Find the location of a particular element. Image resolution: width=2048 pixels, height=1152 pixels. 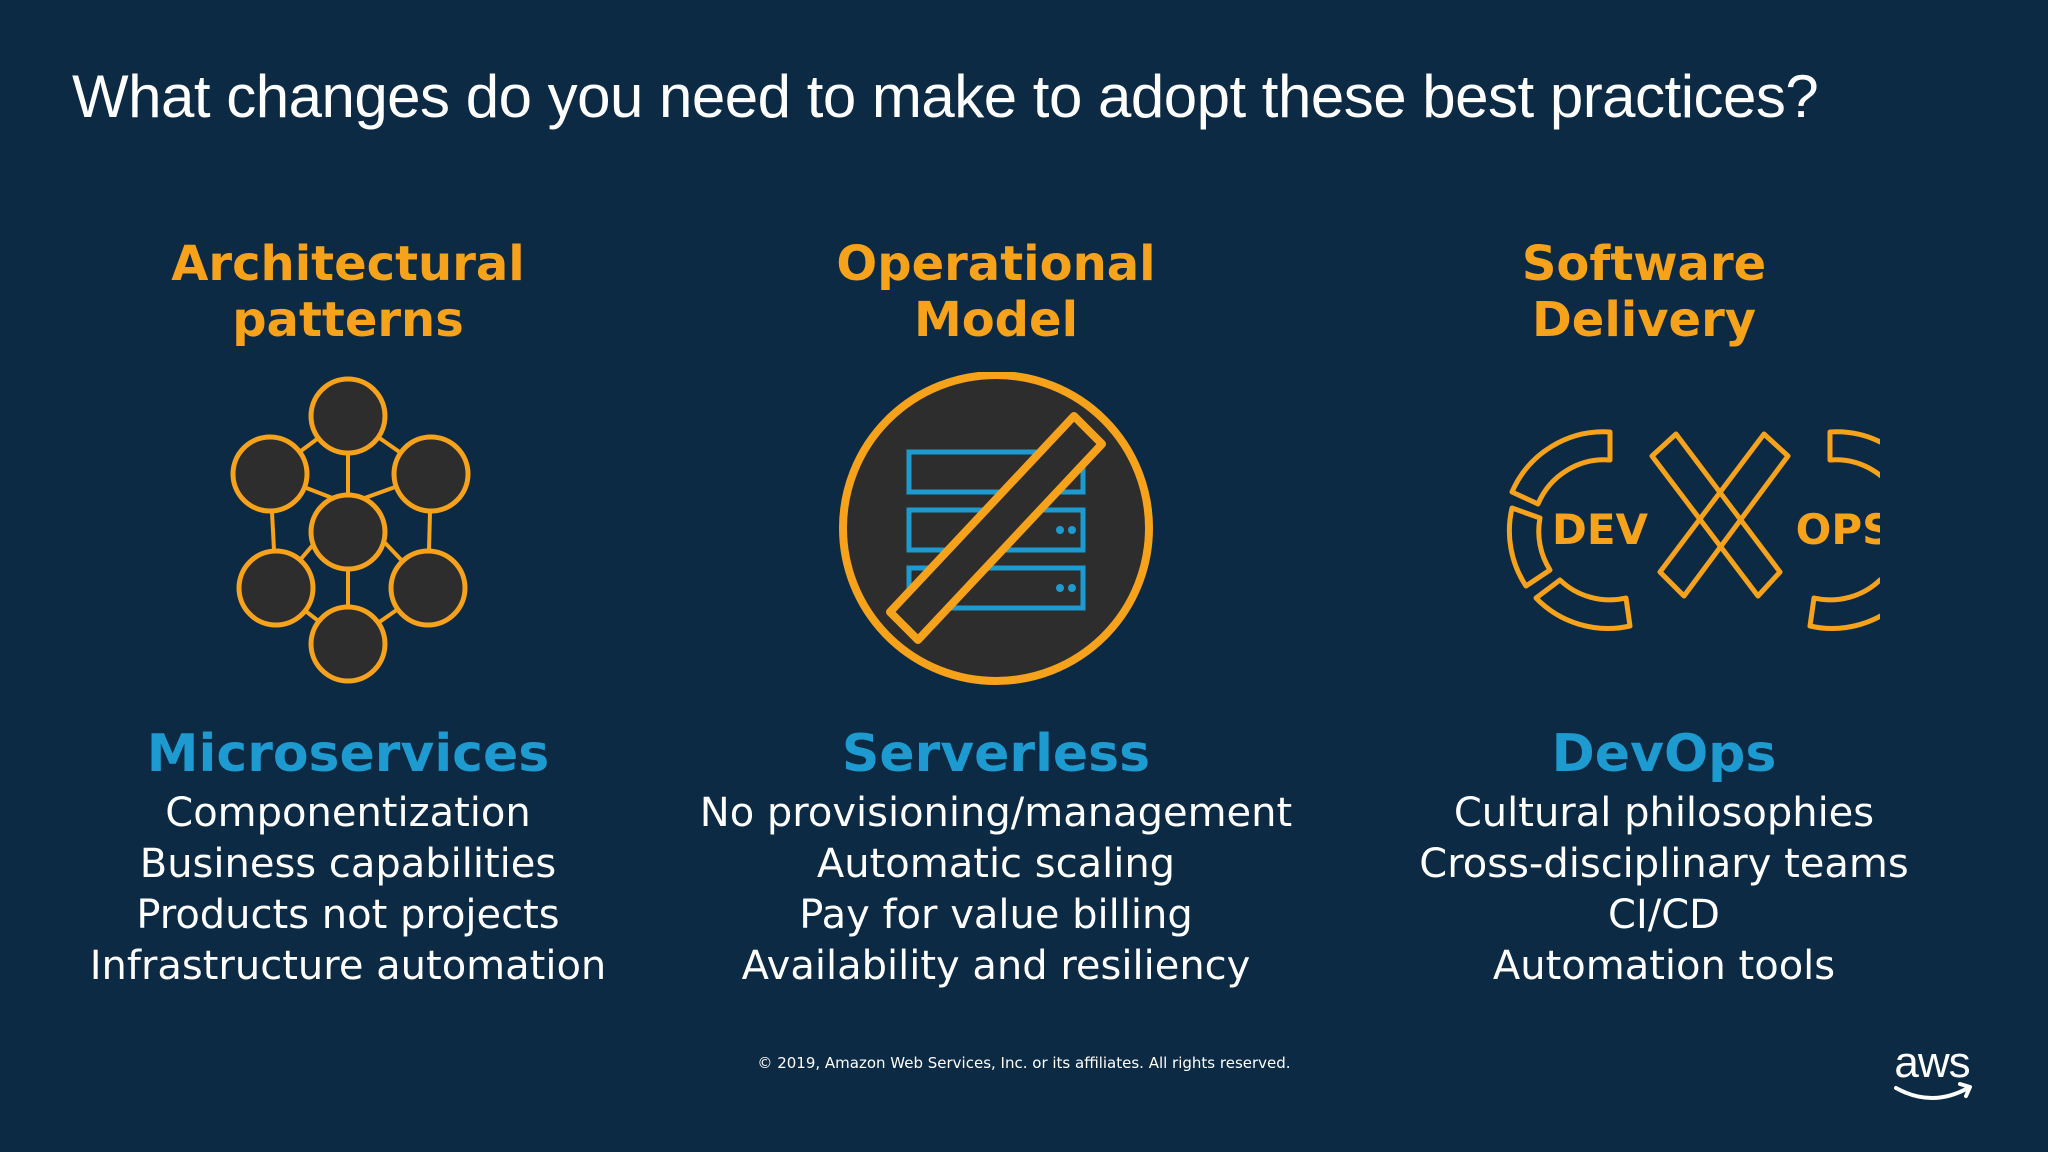

heading-line: patterns is located at coordinates (348, 320).